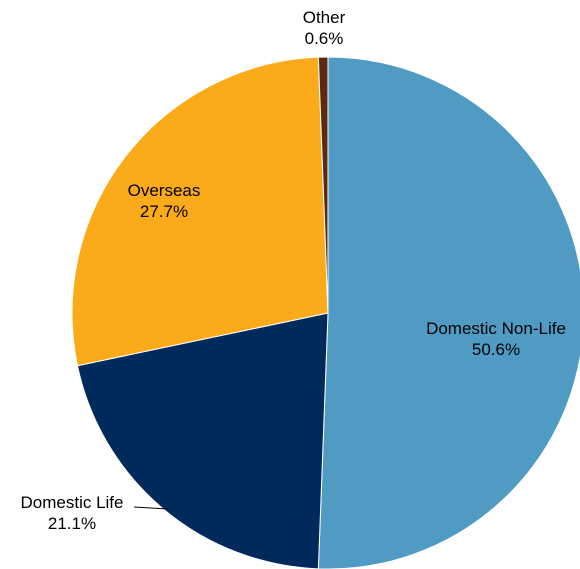  What do you see at coordinates (496, 339) in the screenshot?
I see `slice-label-domestic-non-life: Domestic Non-Life 50.6%` at bounding box center [496, 339].